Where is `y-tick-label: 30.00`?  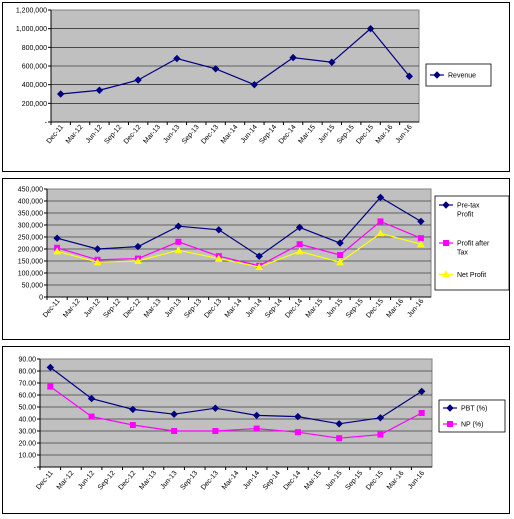 y-tick-label: 30.00 is located at coordinates (27, 432).